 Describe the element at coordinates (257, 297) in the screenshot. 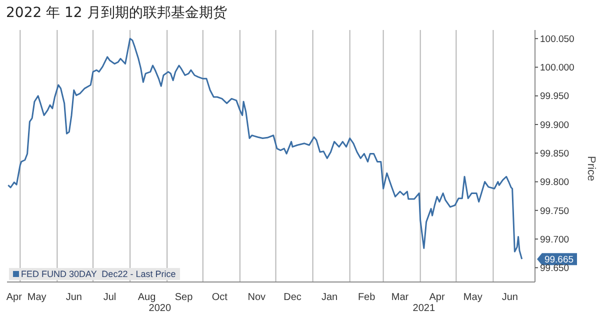

I see `x-tick-label: Nov` at that location.